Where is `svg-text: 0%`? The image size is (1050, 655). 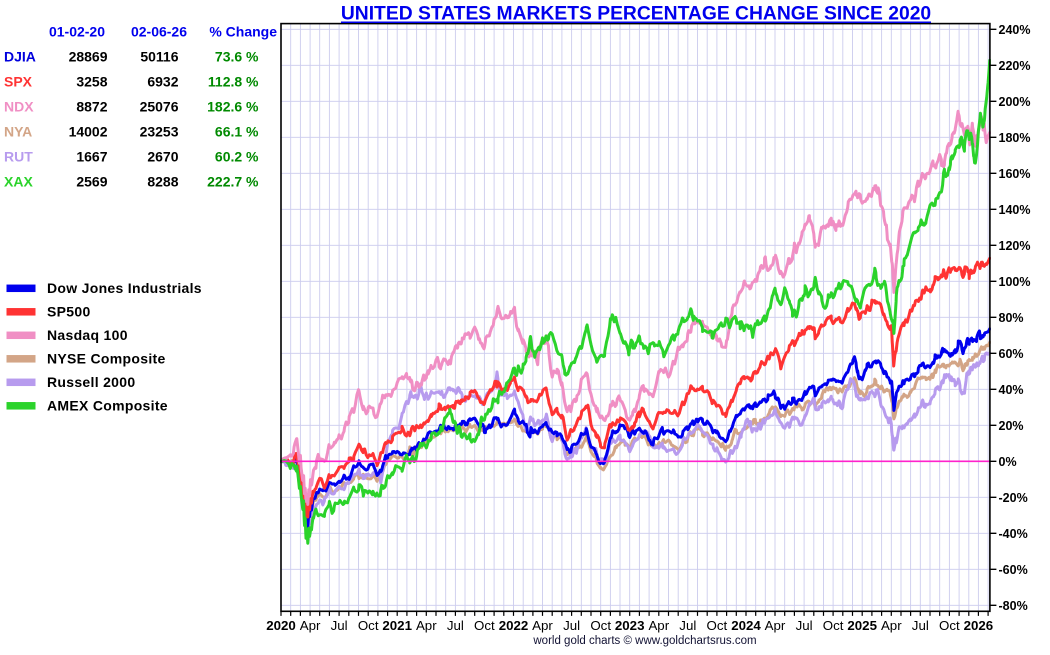 svg-text: 0% is located at coordinates (1008, 462).